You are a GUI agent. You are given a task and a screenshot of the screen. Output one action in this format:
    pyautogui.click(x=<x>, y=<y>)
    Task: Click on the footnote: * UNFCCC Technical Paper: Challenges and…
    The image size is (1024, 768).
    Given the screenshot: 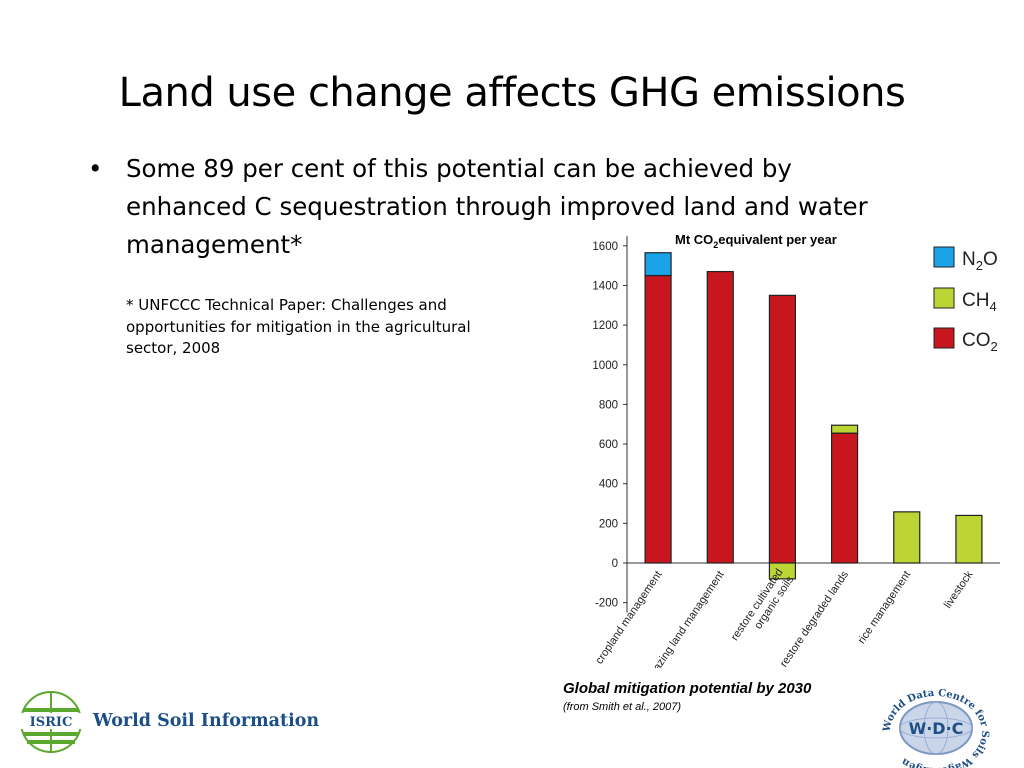 What is the action you would take?
    pyautogui.click(x=298, y=326)
    